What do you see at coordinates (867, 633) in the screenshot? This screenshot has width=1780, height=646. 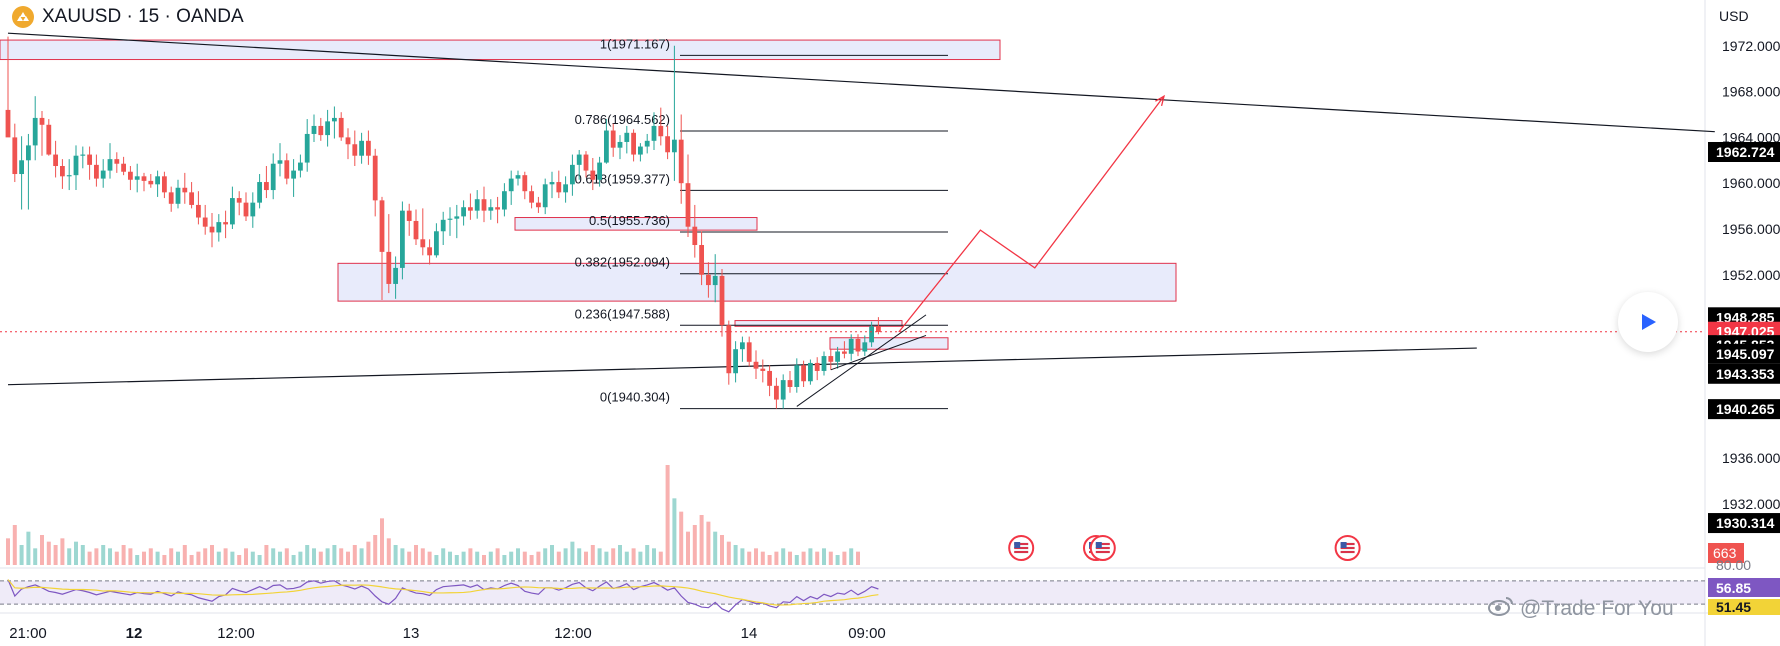 I see `time-axis-label: 09:00` at bounding box center [867, 633].